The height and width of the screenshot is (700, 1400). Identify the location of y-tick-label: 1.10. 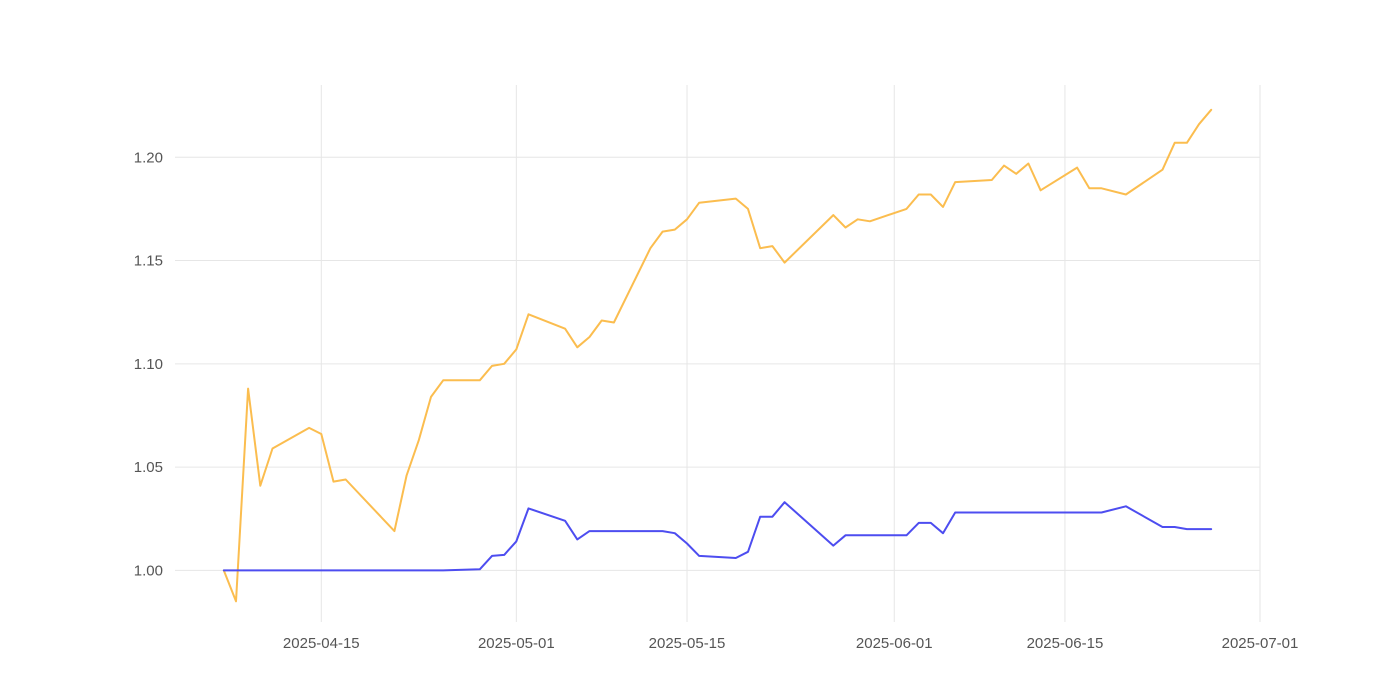
(148, 364).